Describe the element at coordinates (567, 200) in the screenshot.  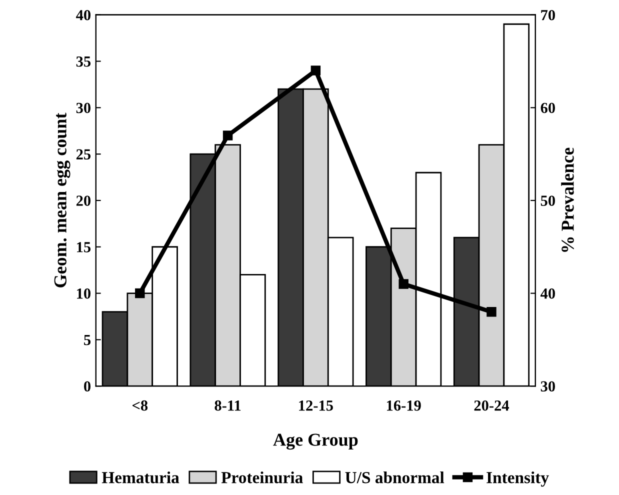
I see `y2-axis-title: % Prevalence` at that location.